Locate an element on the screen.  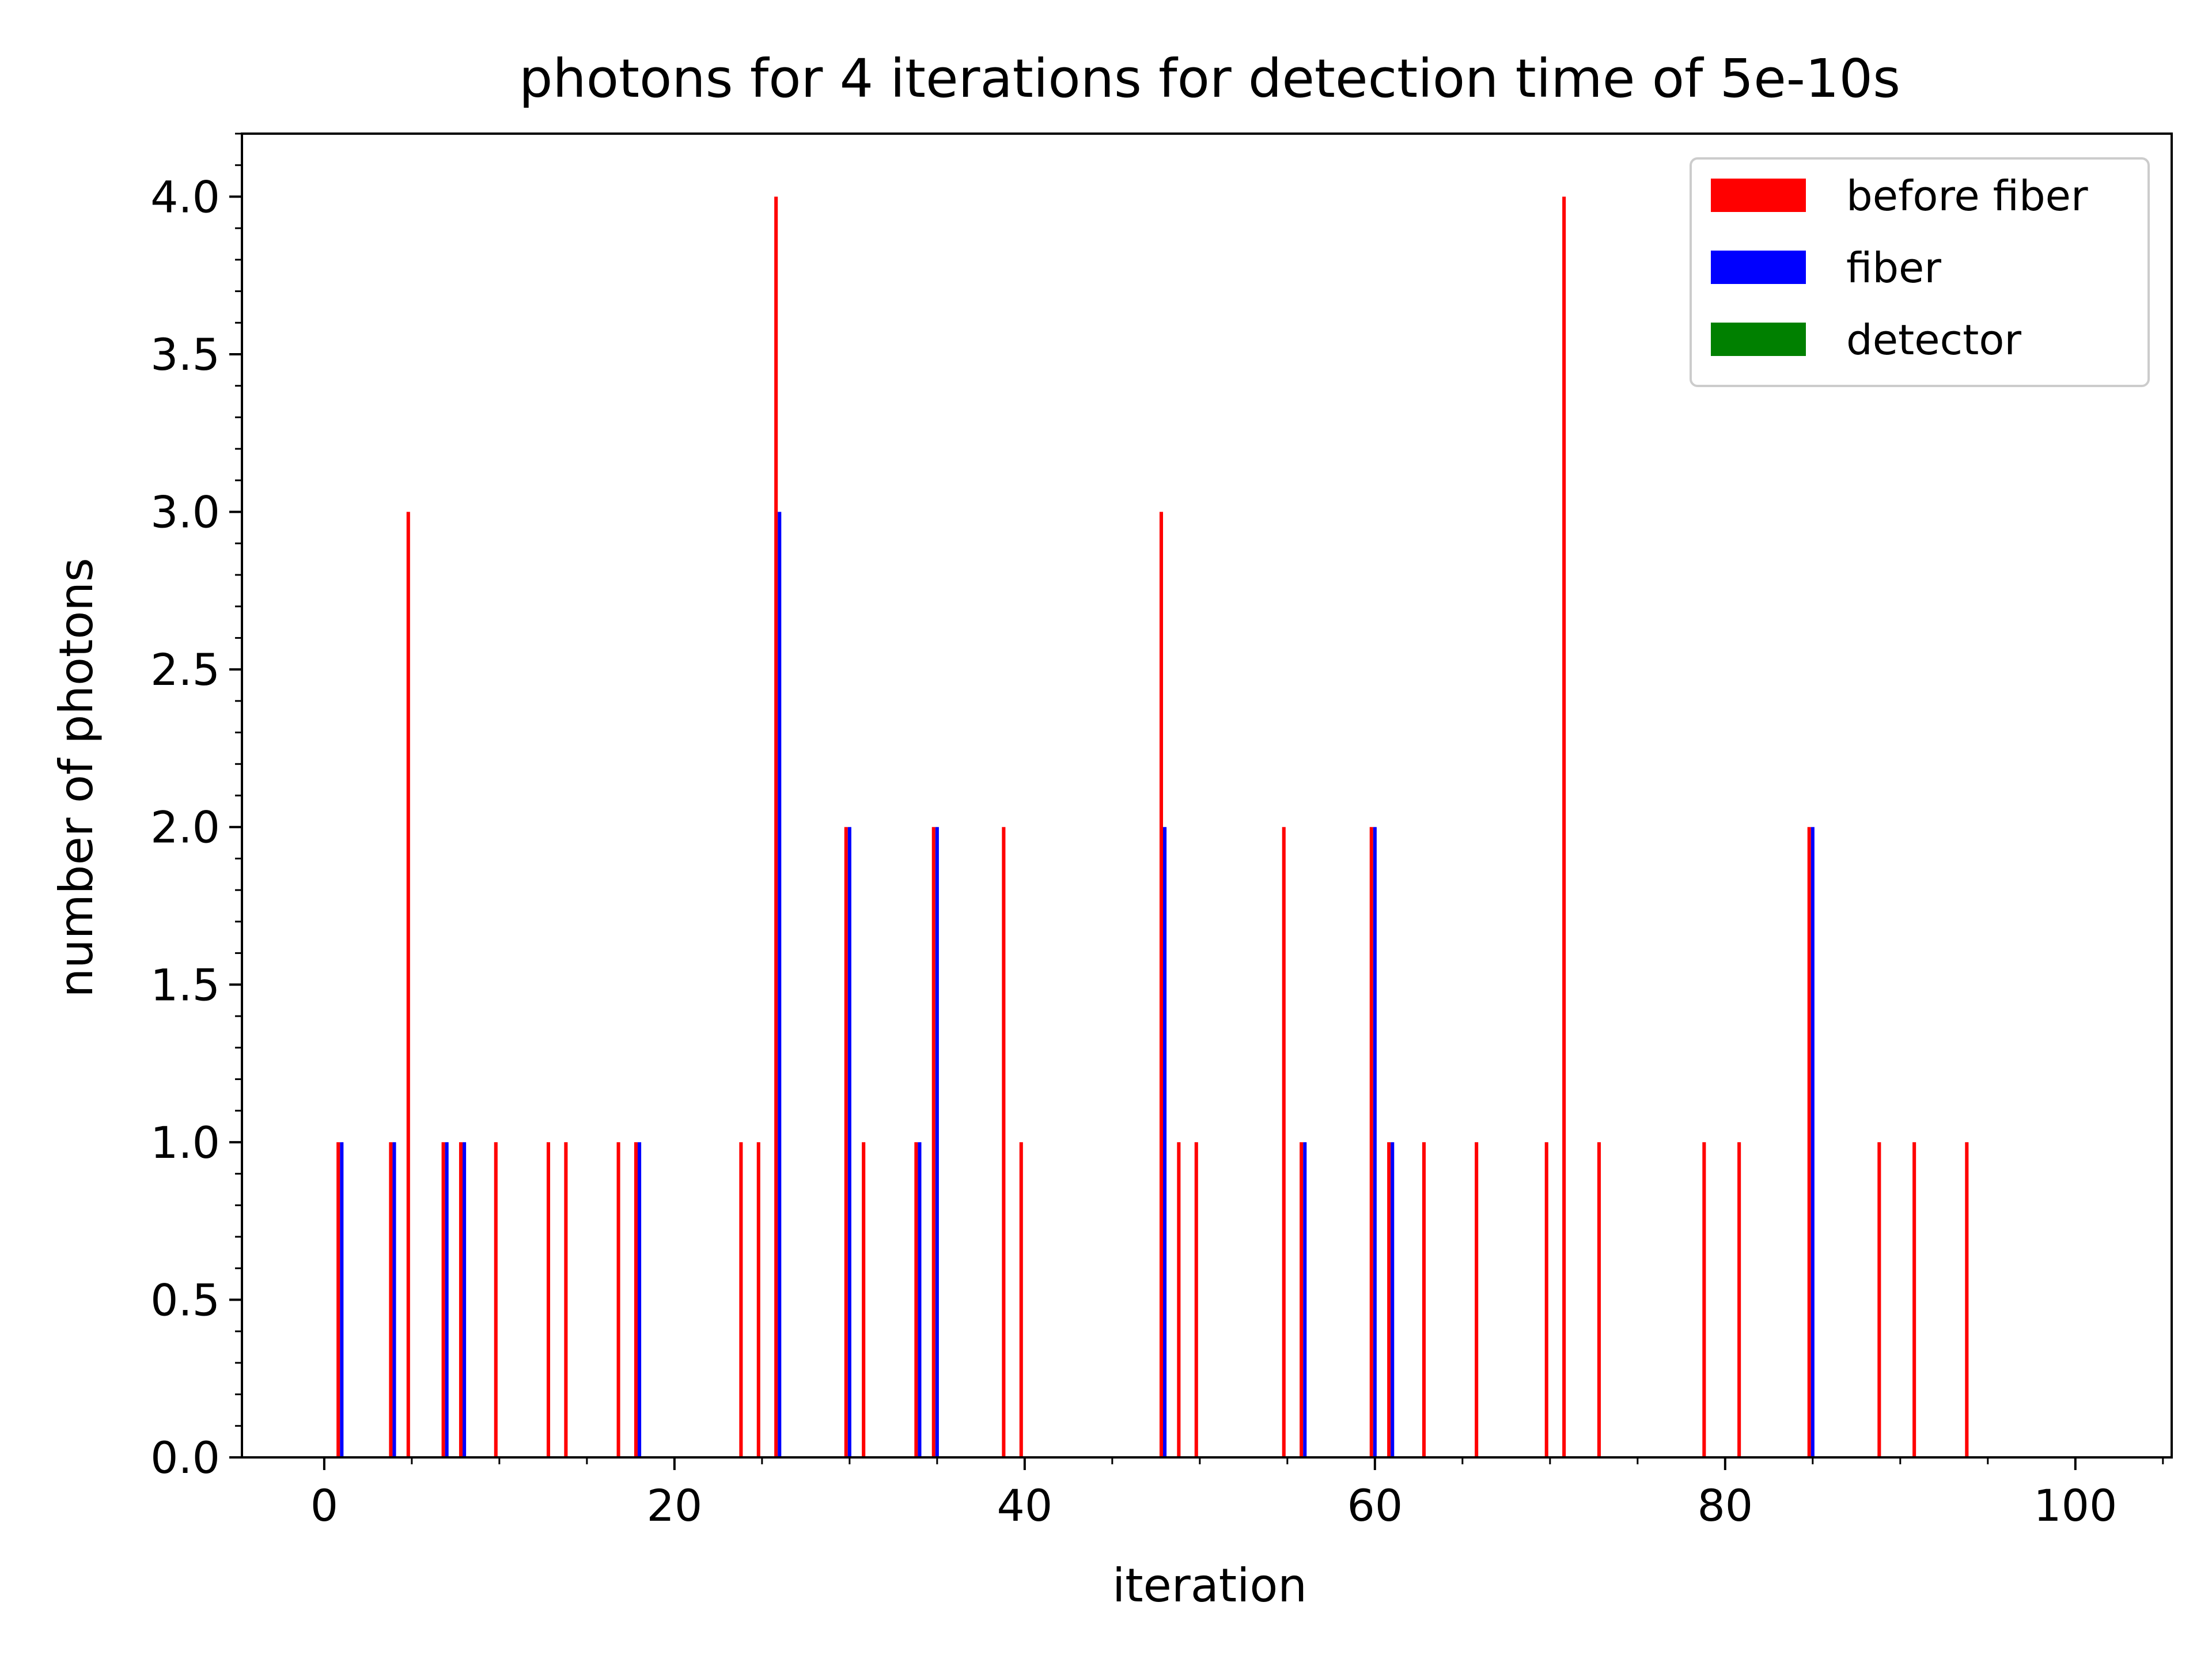
y-tick-label: 4.0 is located at coordinates (185, 196).